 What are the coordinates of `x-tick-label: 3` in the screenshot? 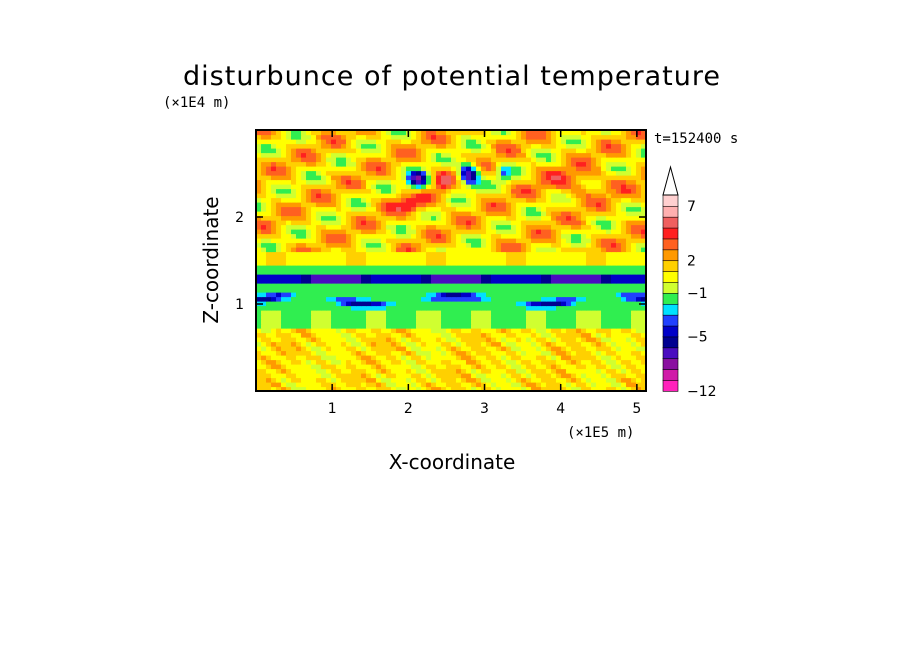 It's located at (484, 409).